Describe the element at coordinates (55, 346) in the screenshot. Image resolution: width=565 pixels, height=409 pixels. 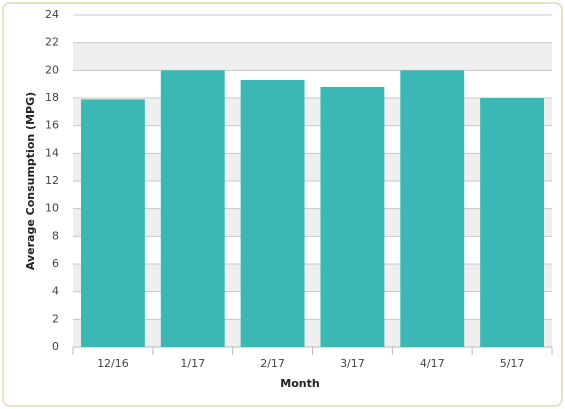
I see `y-tick-label: 0` at that location.